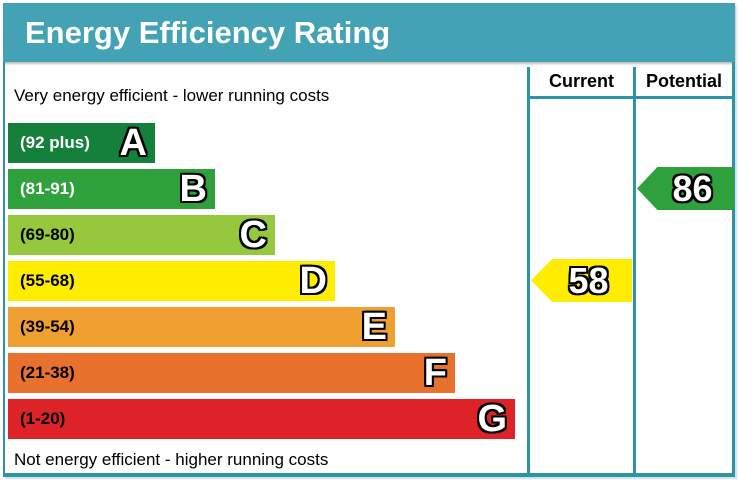 The image size is (738, 483). I want to click on band-letter-c: C, so click(253, 235).